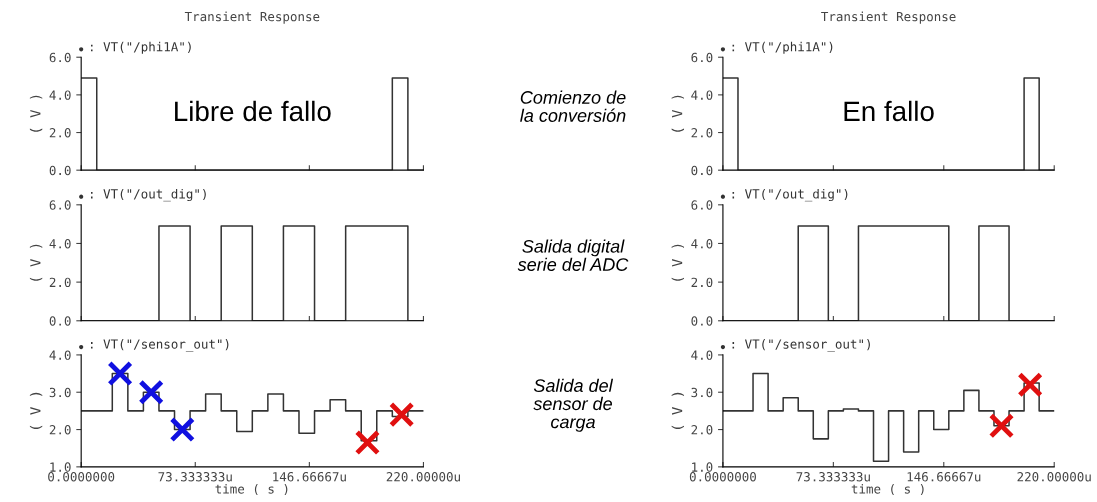 The image size is (1097, 502). I want to click on annotation: Libre de fallo, so click(253, 111).